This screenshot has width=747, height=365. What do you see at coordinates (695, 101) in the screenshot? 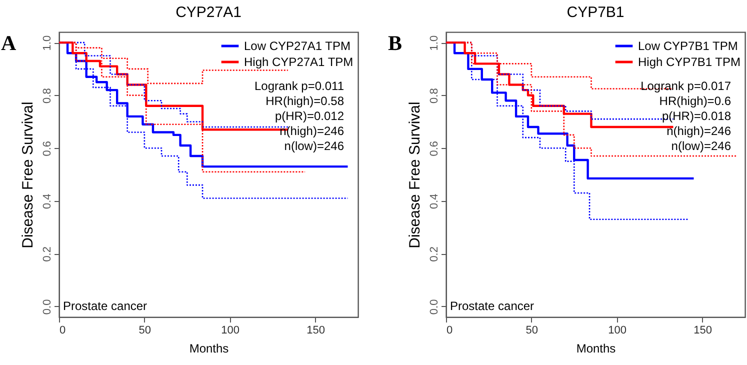
I see `annotation: HR(high)=0.6` at bounding box center [695, 101].